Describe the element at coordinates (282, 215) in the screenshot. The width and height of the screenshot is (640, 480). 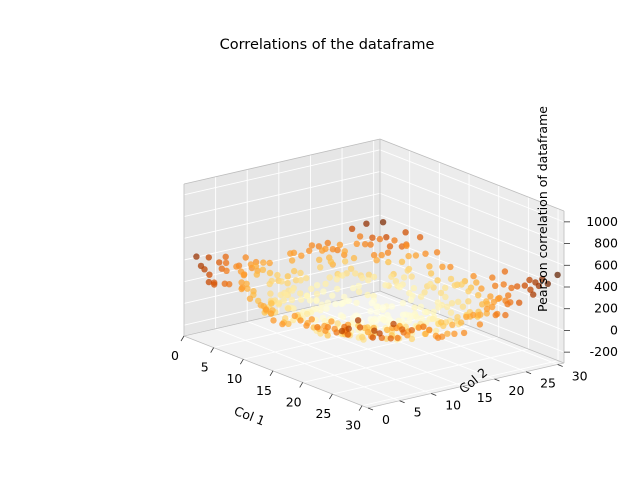
I see `z-grid-left` at that location.